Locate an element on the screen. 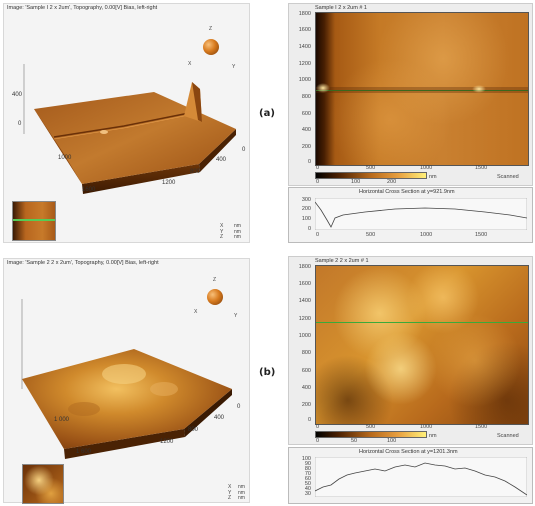 The width and height of the screenshot is (535, 506). cs-y-tick-a-2: 100 is located at coordinates (306, 219).